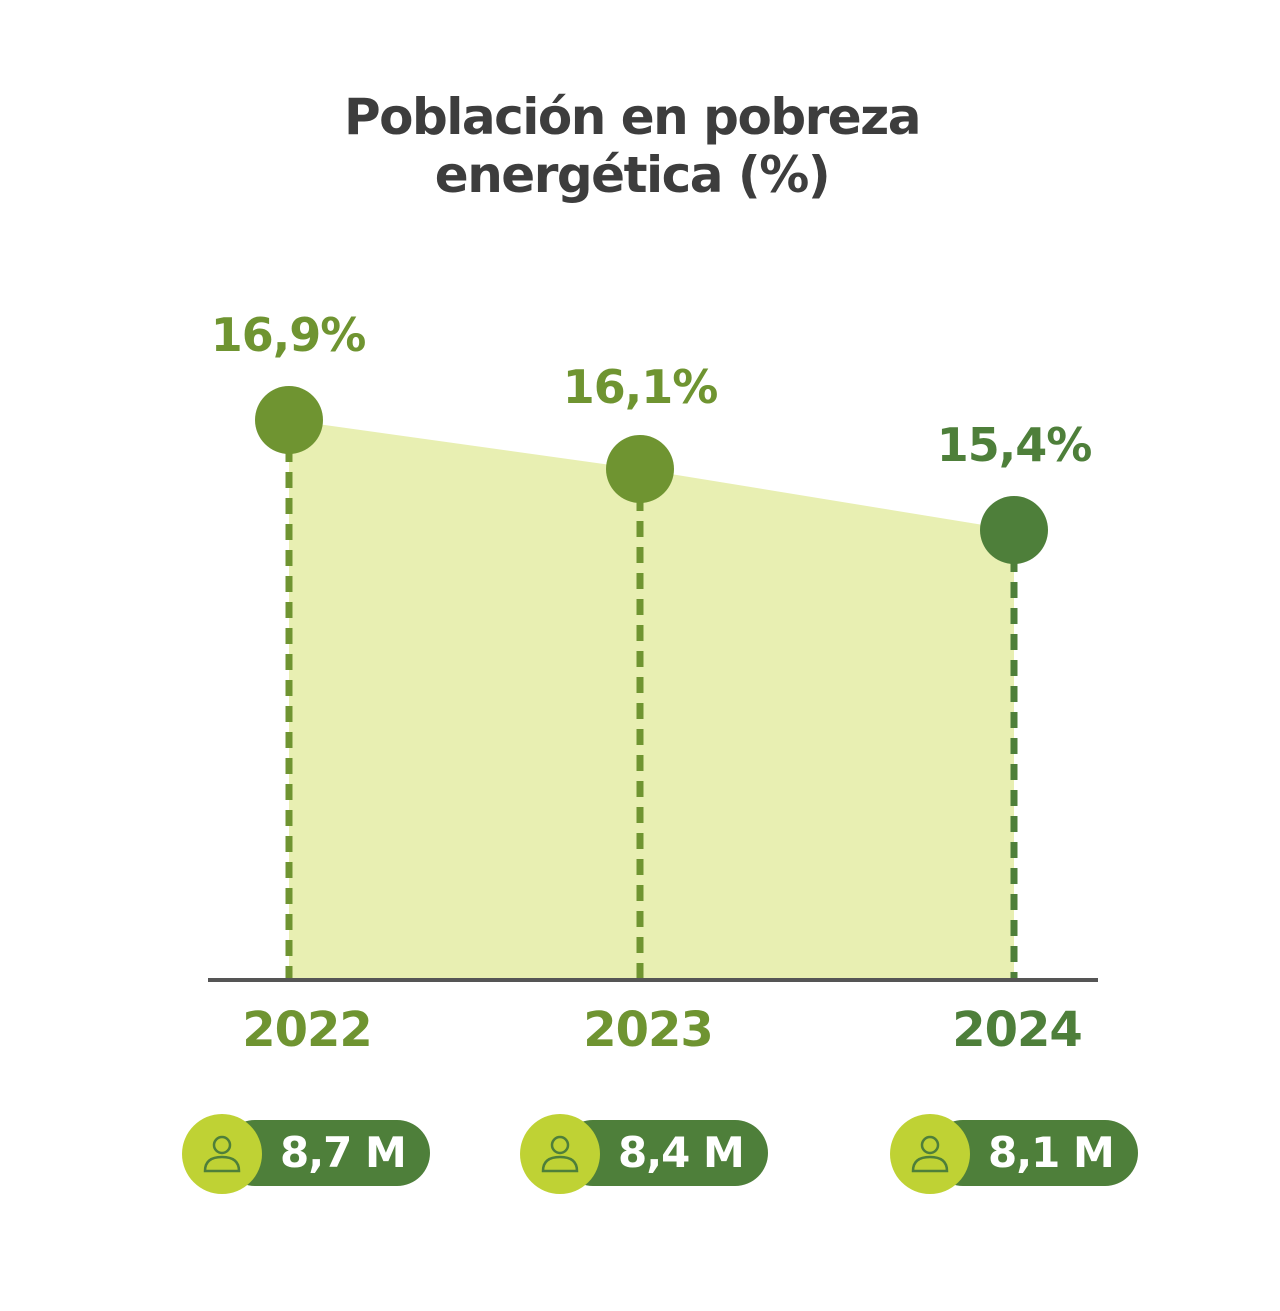 Image resolution: width=1280 pixels, height=1311 pixels. Describe the element at coordinates (1014, 445) in the screenshot. I see `value-label-2024: 15,4%` at that location.